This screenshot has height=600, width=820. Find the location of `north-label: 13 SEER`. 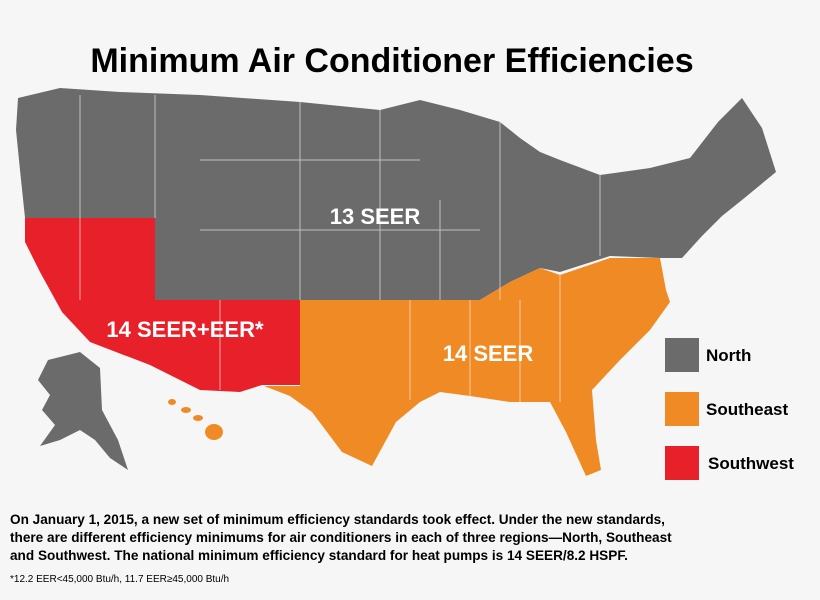

north-label: 13 SEER is located at coordinates (375, 216).